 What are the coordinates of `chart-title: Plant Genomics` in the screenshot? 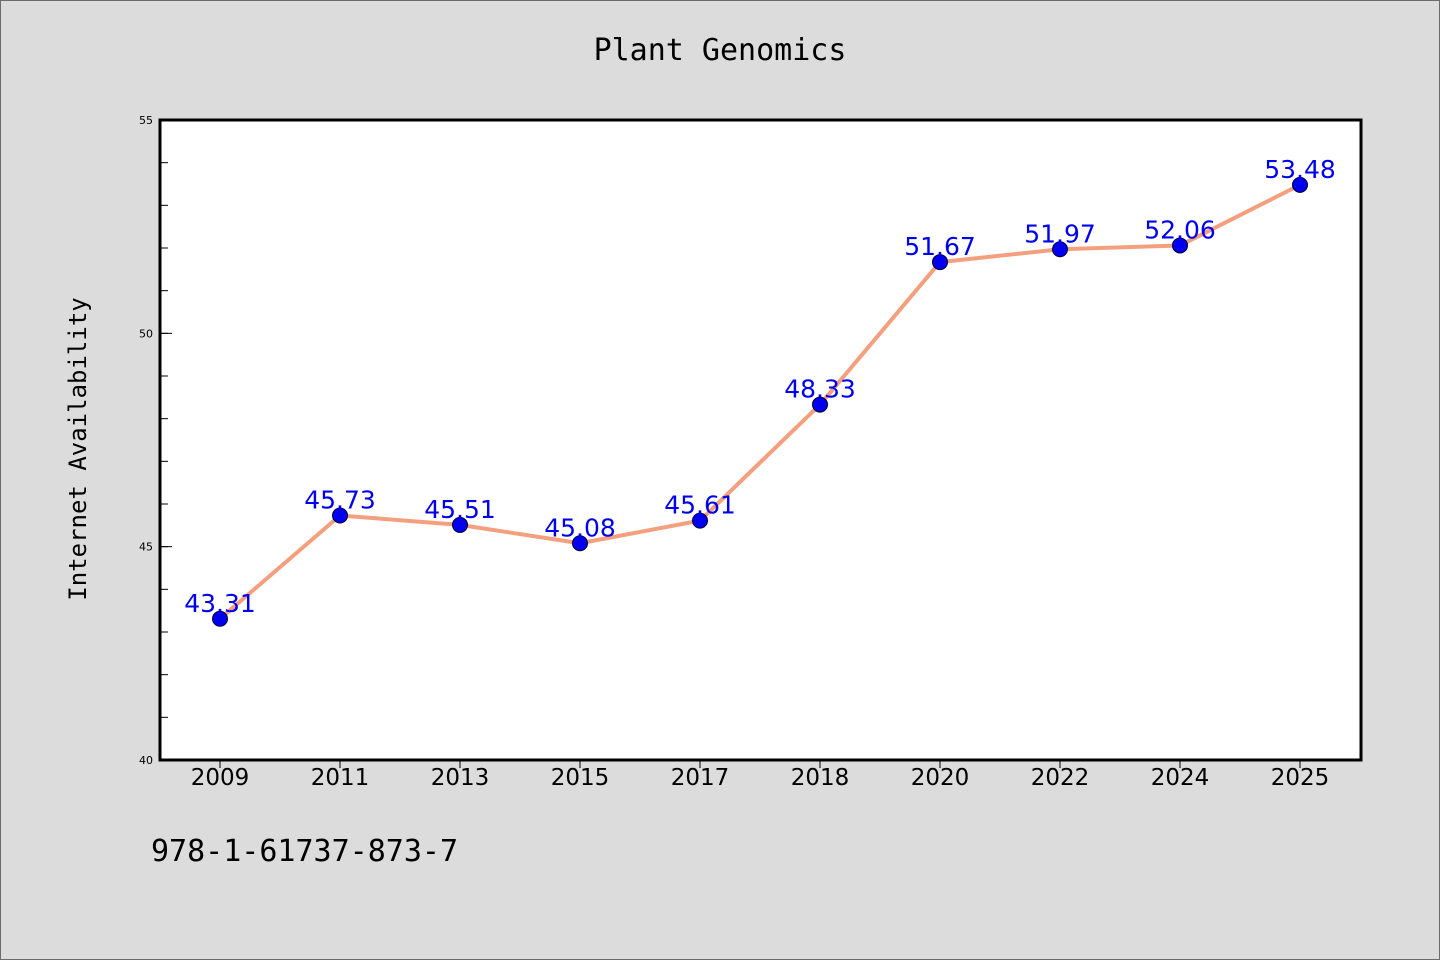 It's located at (720, 50).